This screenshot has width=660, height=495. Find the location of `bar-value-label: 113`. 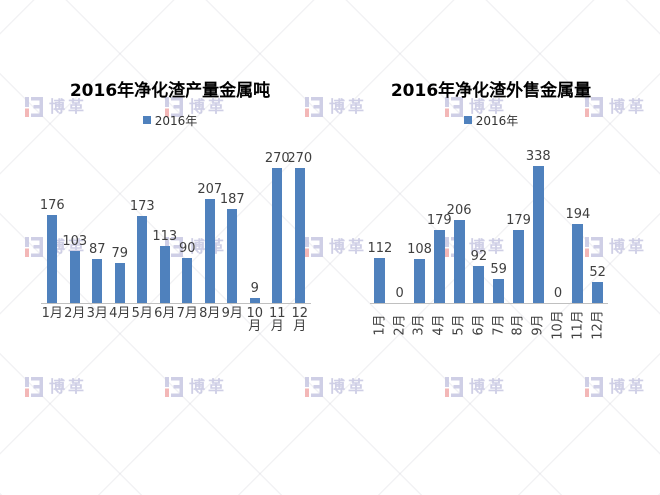

bar-value-label: 113 is located at coordinates (165, 236).